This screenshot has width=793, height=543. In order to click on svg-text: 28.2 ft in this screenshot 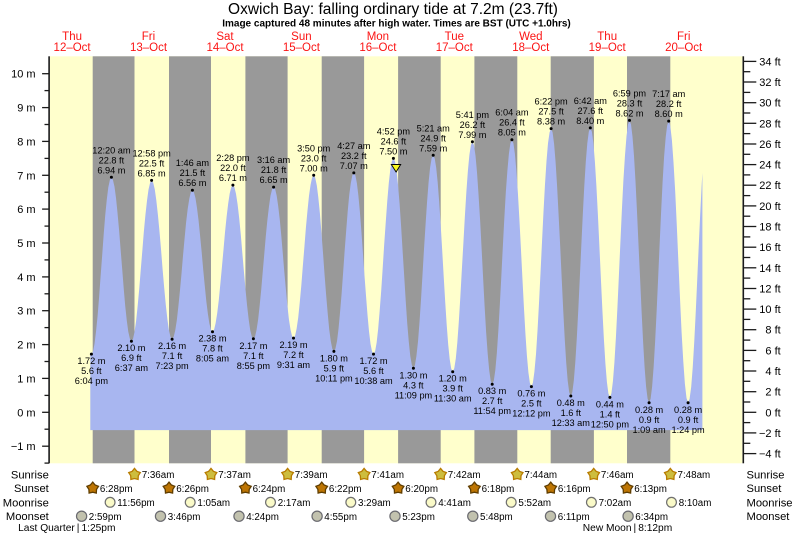, I will do `click(669, 104)`.